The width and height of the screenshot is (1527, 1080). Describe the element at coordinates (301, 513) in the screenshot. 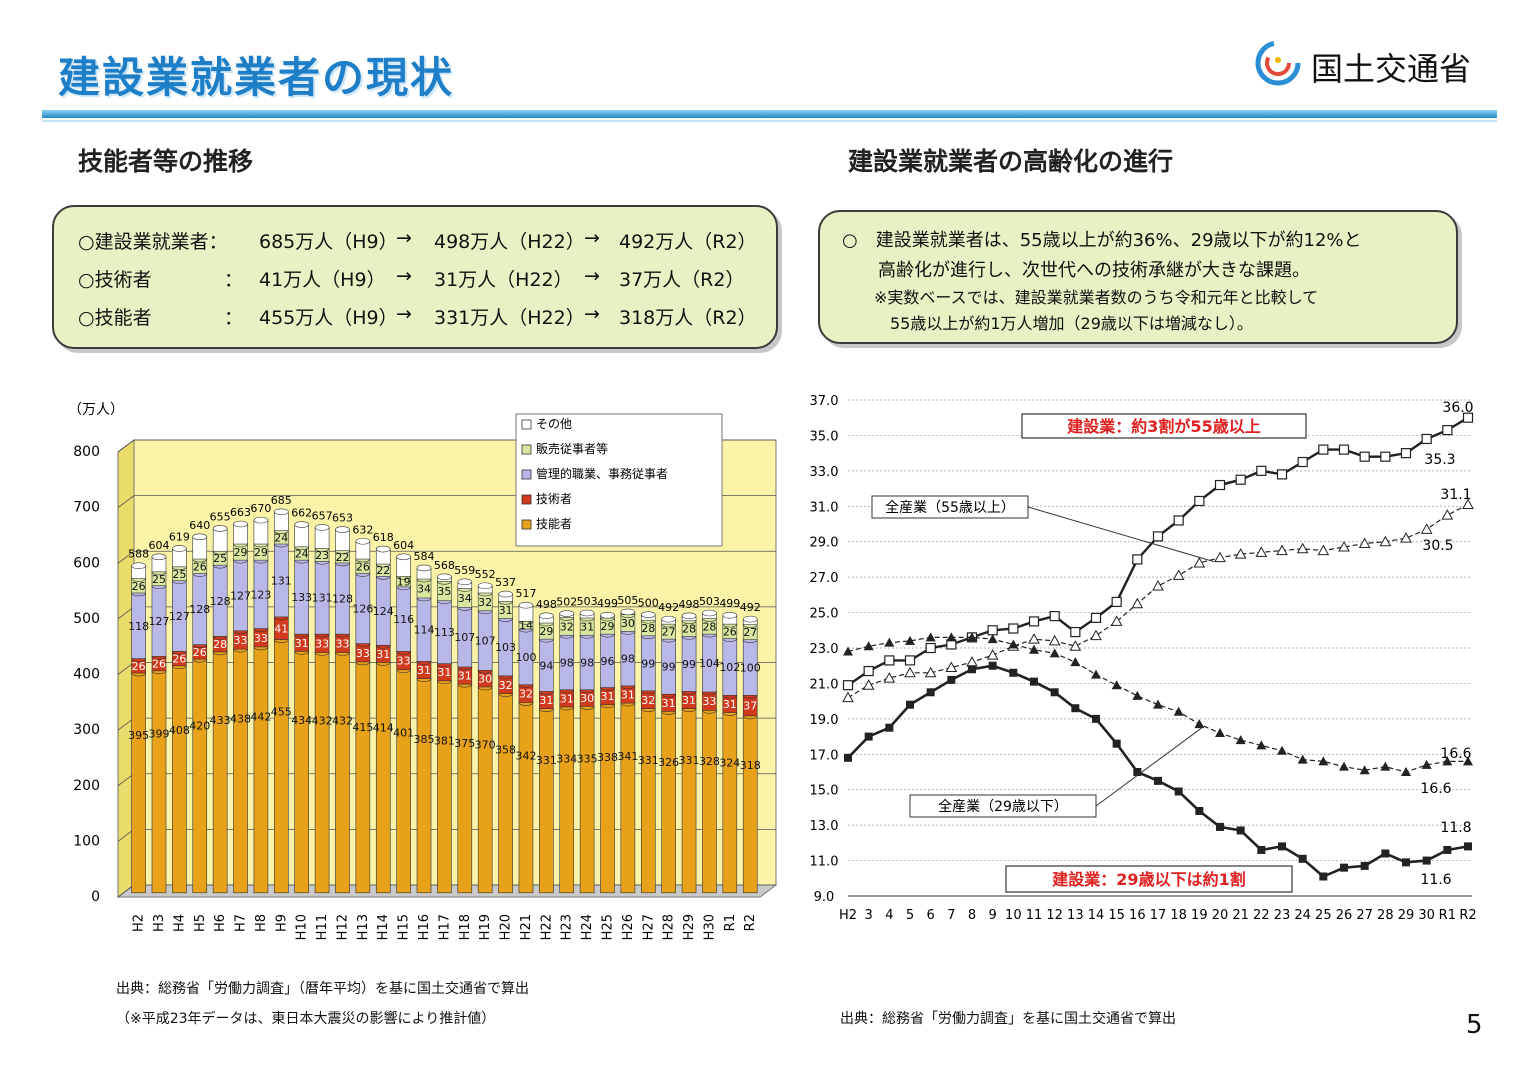

I see `bar-total-label: 662` at that location.